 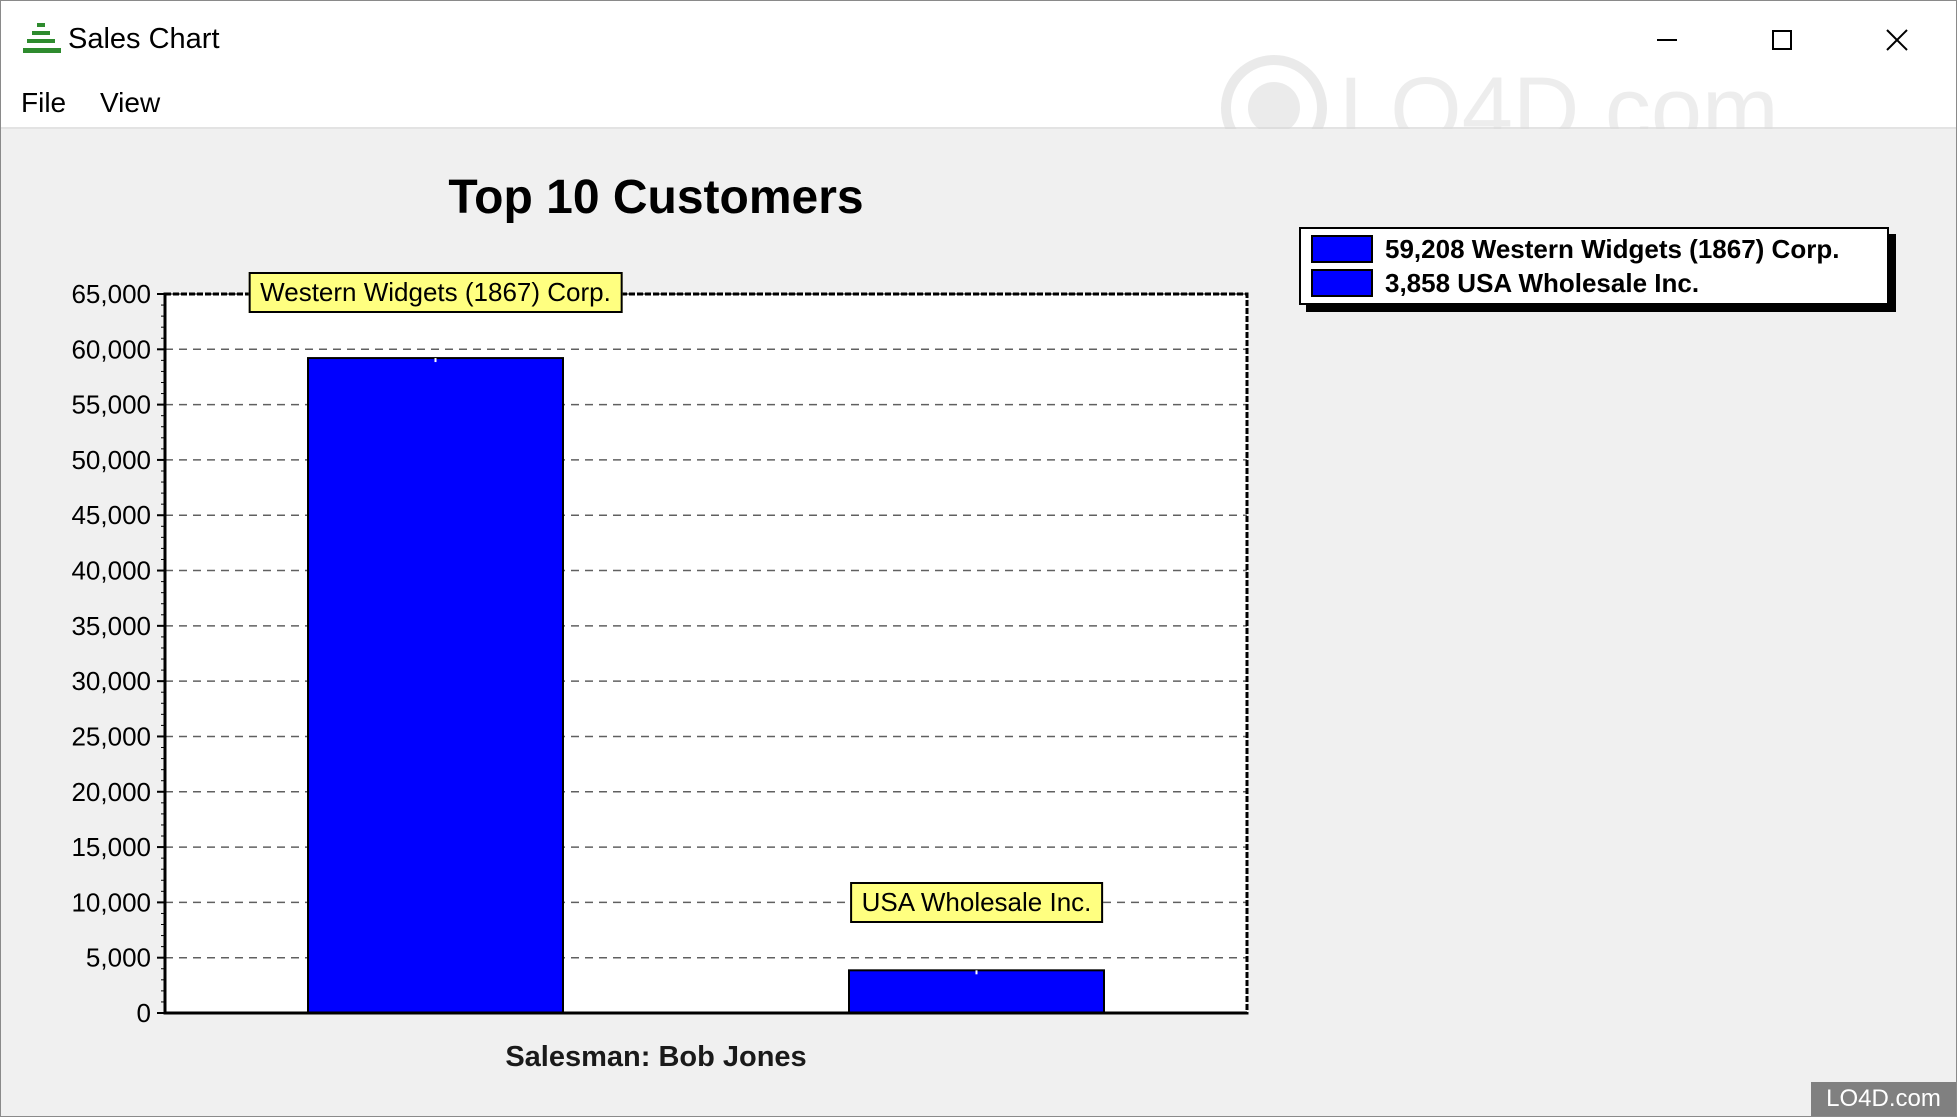 What do you see at coordinates (111, 571) in the screenshot?
I see `y-tick-label: 40,000` at bounding box center [111, 571].